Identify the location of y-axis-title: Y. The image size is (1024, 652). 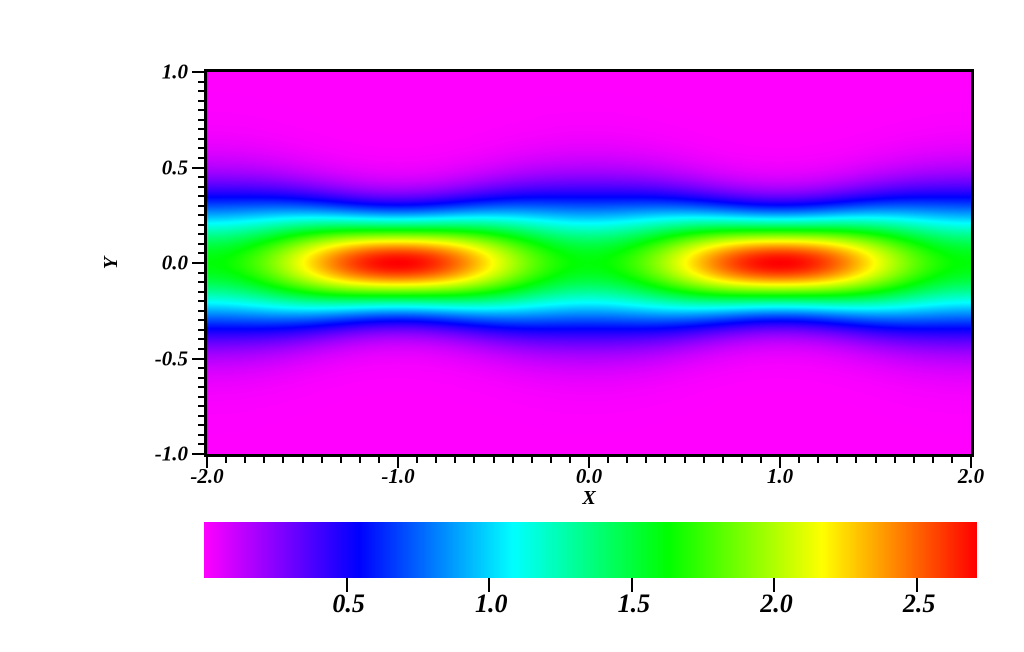
(111, 263).